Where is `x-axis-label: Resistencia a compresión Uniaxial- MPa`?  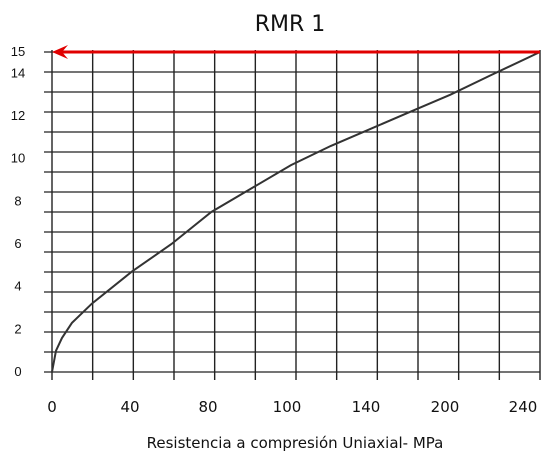
x-axis-label: Resistencia a compresión Uniaxial- MPa is located at coordinates (295, 443).